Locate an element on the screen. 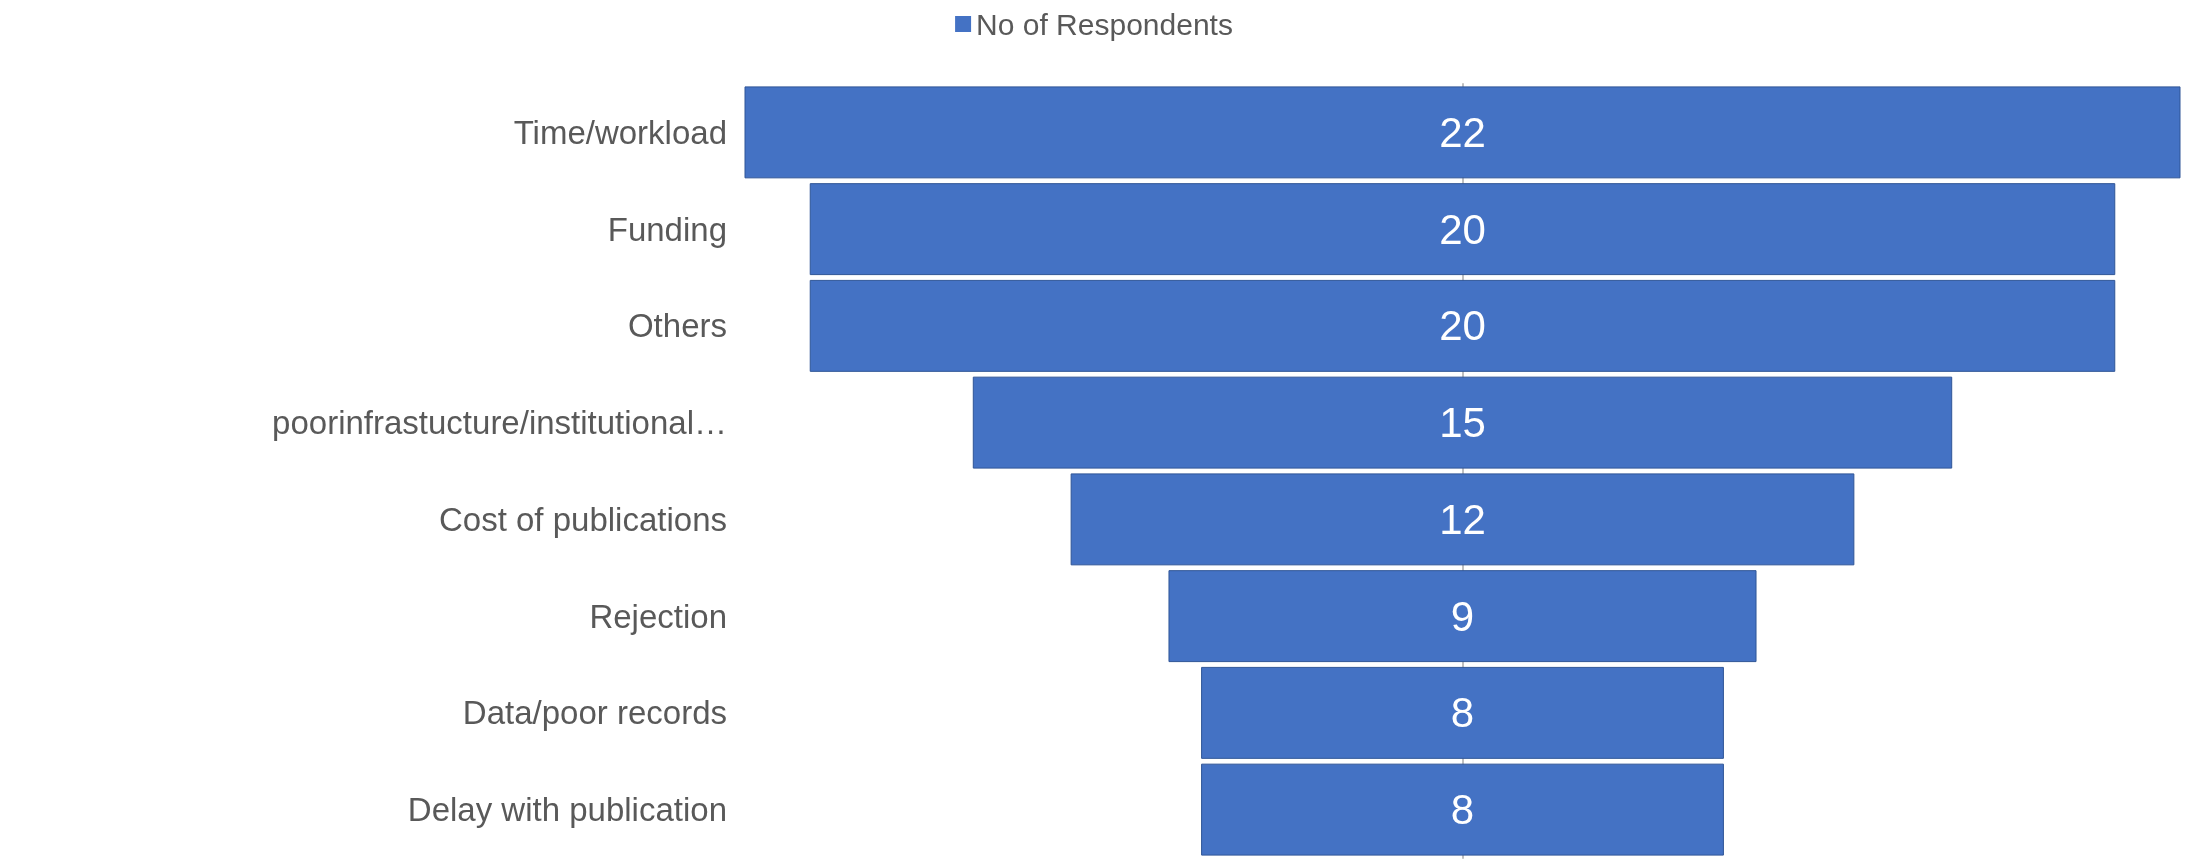  category-label: Others is located at coordinates (677, 326).